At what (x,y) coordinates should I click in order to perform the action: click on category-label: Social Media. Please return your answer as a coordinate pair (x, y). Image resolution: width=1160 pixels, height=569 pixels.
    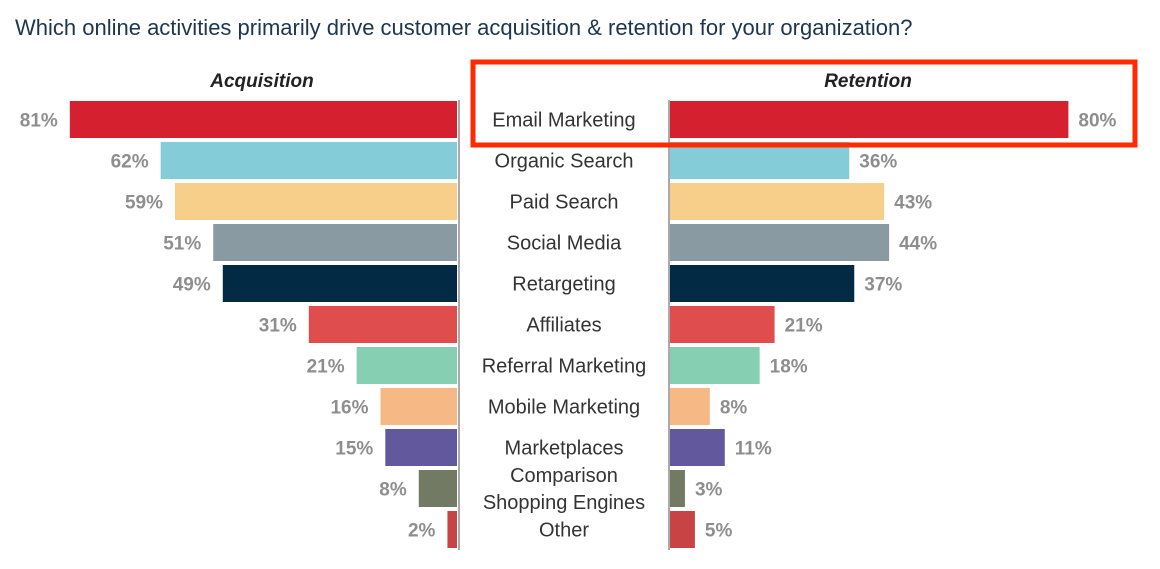
    Looking at the image, I should click on (564, 244).